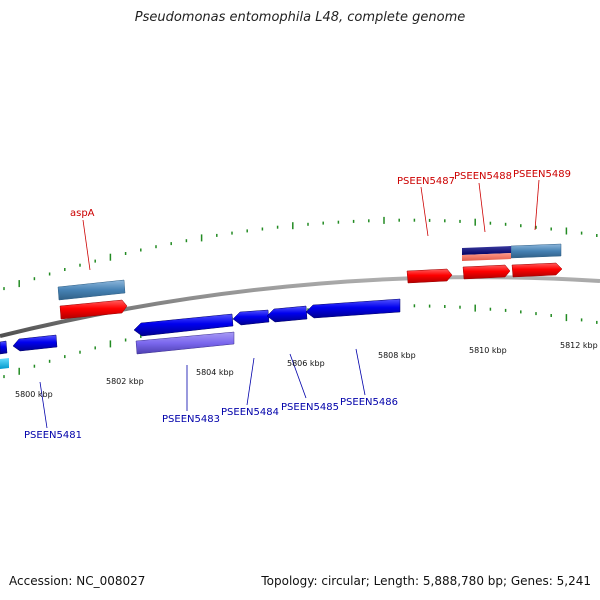  Describe the element at coordinates (536, 251) in the screenshot. I see `cds-PSEEN5489` at that location.